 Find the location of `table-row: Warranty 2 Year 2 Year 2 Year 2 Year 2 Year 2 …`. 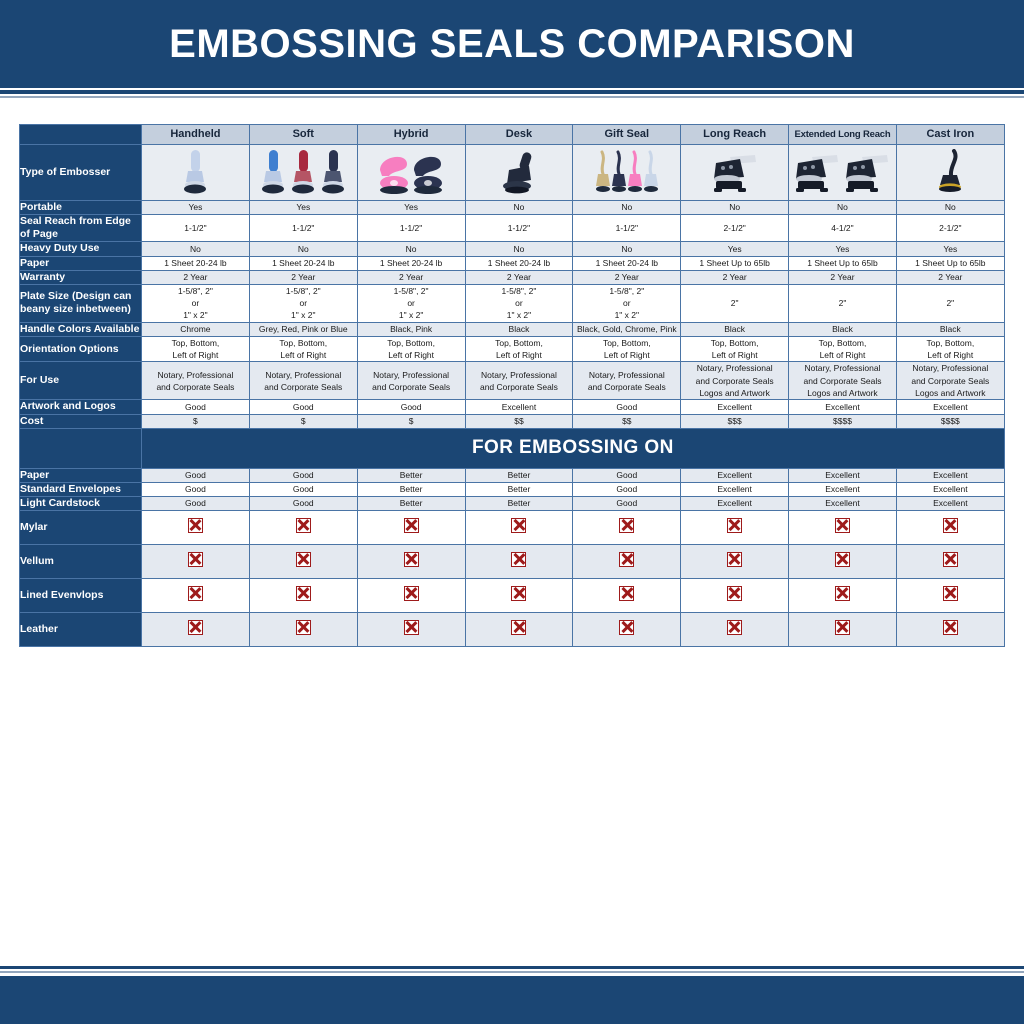

table-row: Warranty 2 Year 2 Year 2 Year 2 Year 2 Year 2 … is located at coordinates (512, 277).